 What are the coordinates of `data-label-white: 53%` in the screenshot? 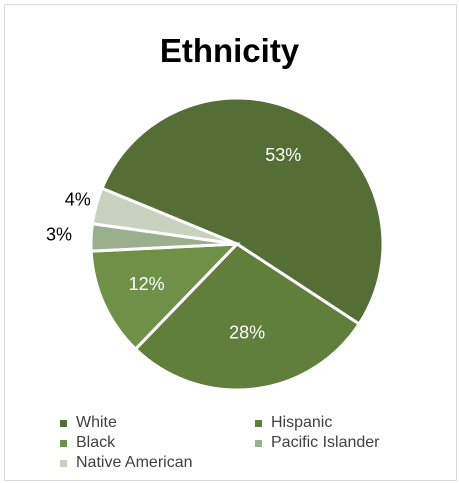 It's located at (283, 155).